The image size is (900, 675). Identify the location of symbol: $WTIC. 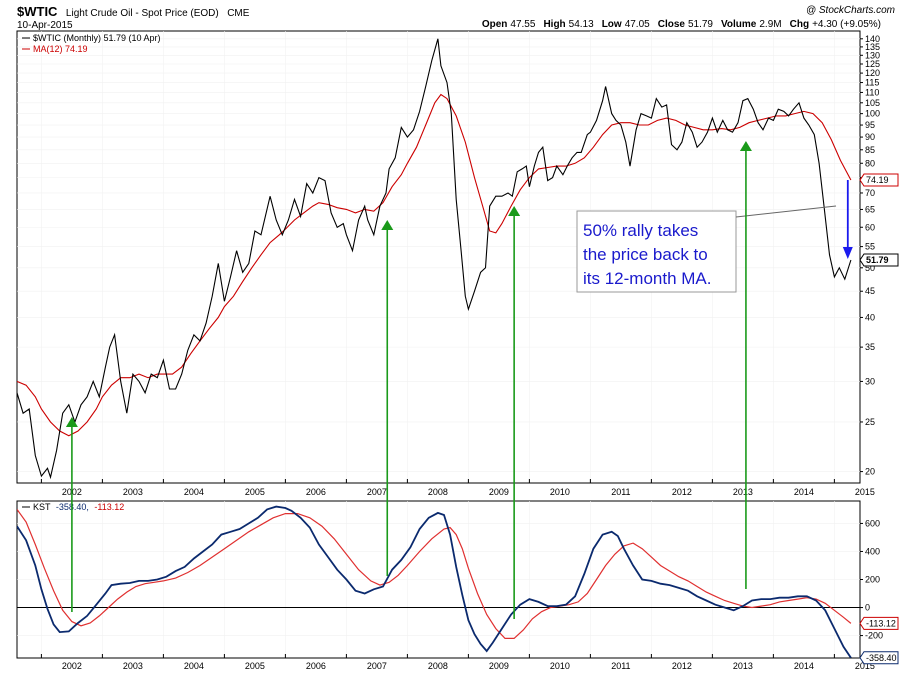
(37, 11).